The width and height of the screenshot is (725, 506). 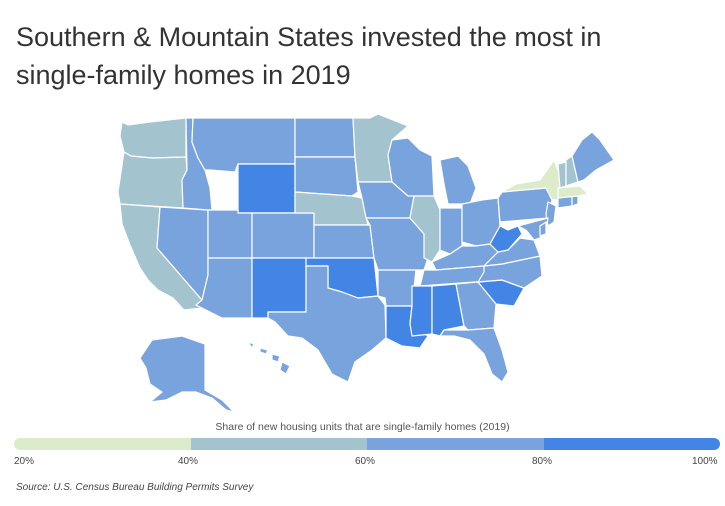 I want to click on legend-label-100: 100%, so click(x=705, y=461).